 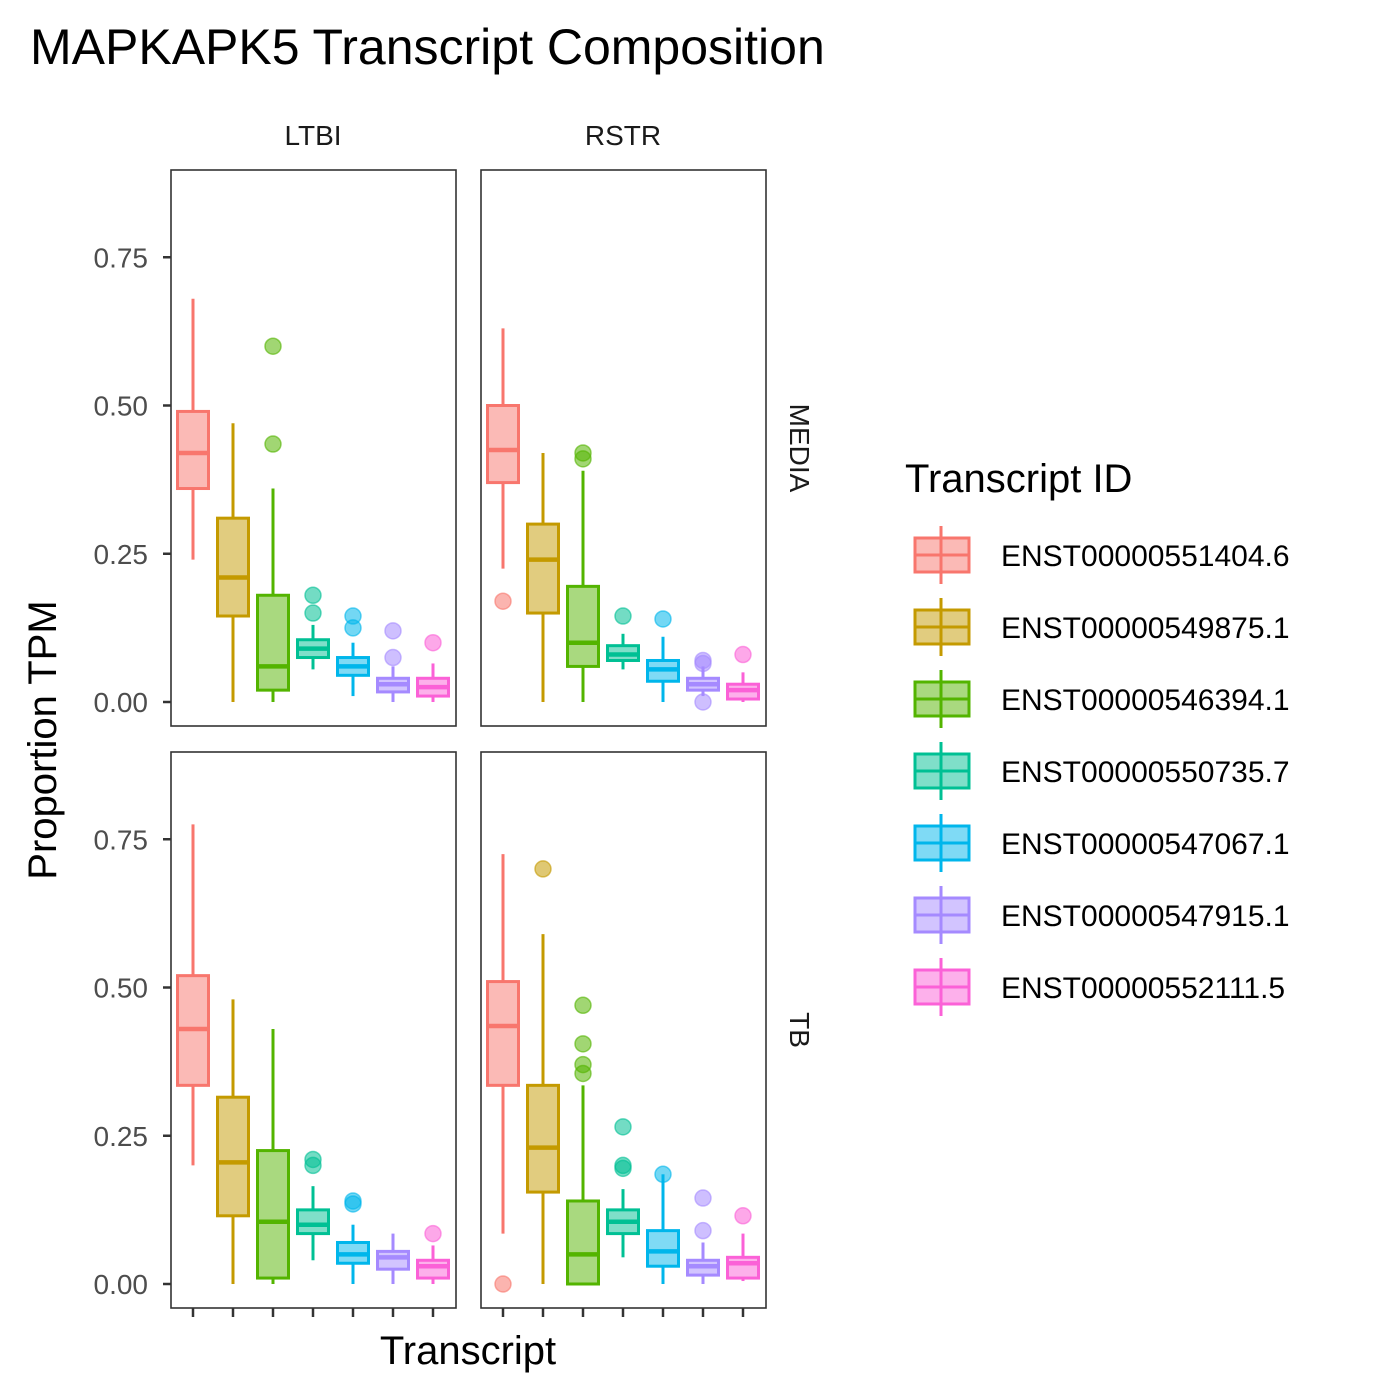 I want to click on x-axis-title: Transcript, so click(x=468, y=1351).